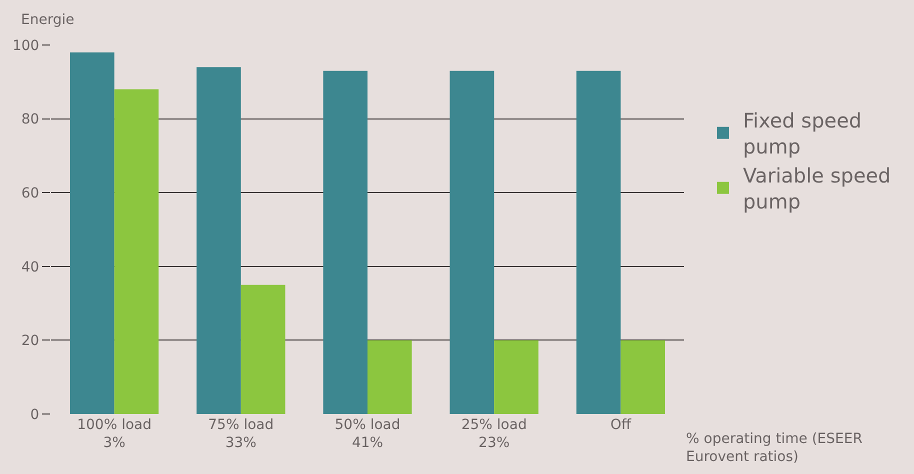 This screenshot has height=474, width=914. I want to click on y-tick-label: 20, so click(30, 341).